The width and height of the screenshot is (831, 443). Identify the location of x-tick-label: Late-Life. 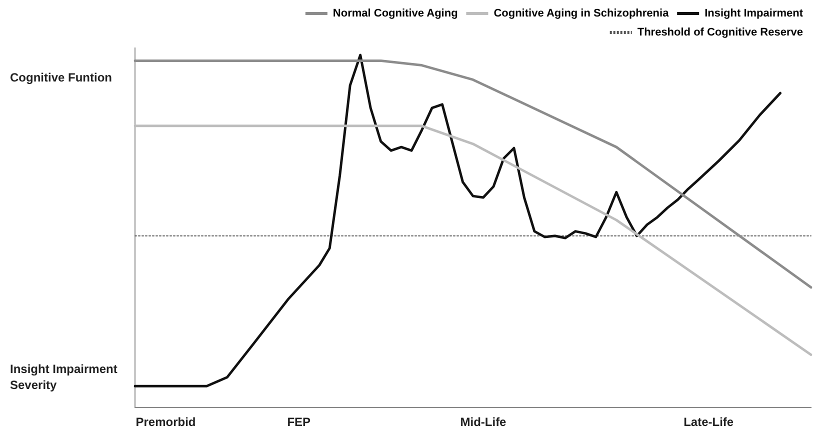
(709, 422).